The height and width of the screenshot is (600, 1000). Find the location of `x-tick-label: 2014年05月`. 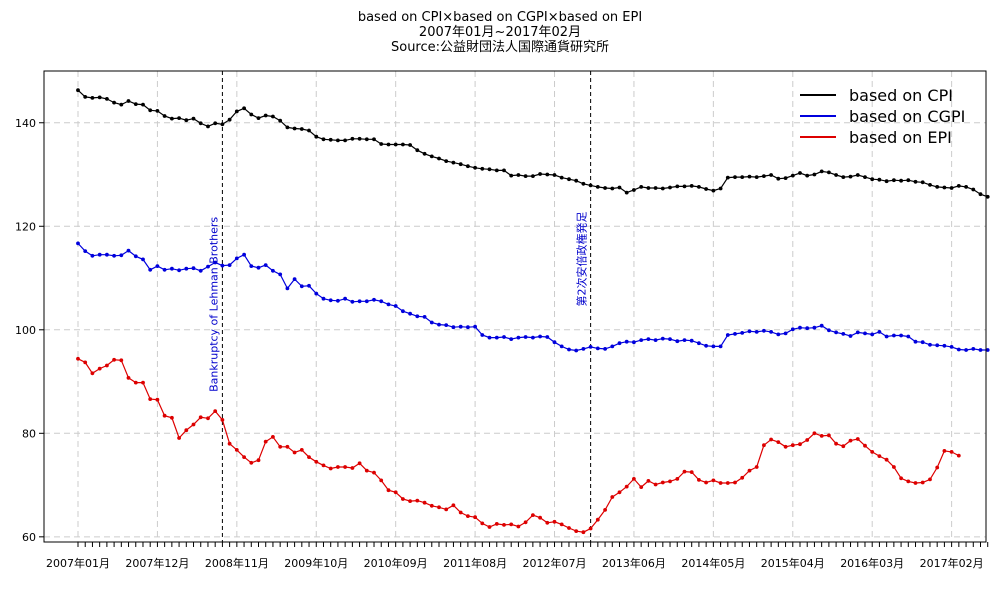

x-tick-label: 2014年05月 is located at coordinates (713, 563).